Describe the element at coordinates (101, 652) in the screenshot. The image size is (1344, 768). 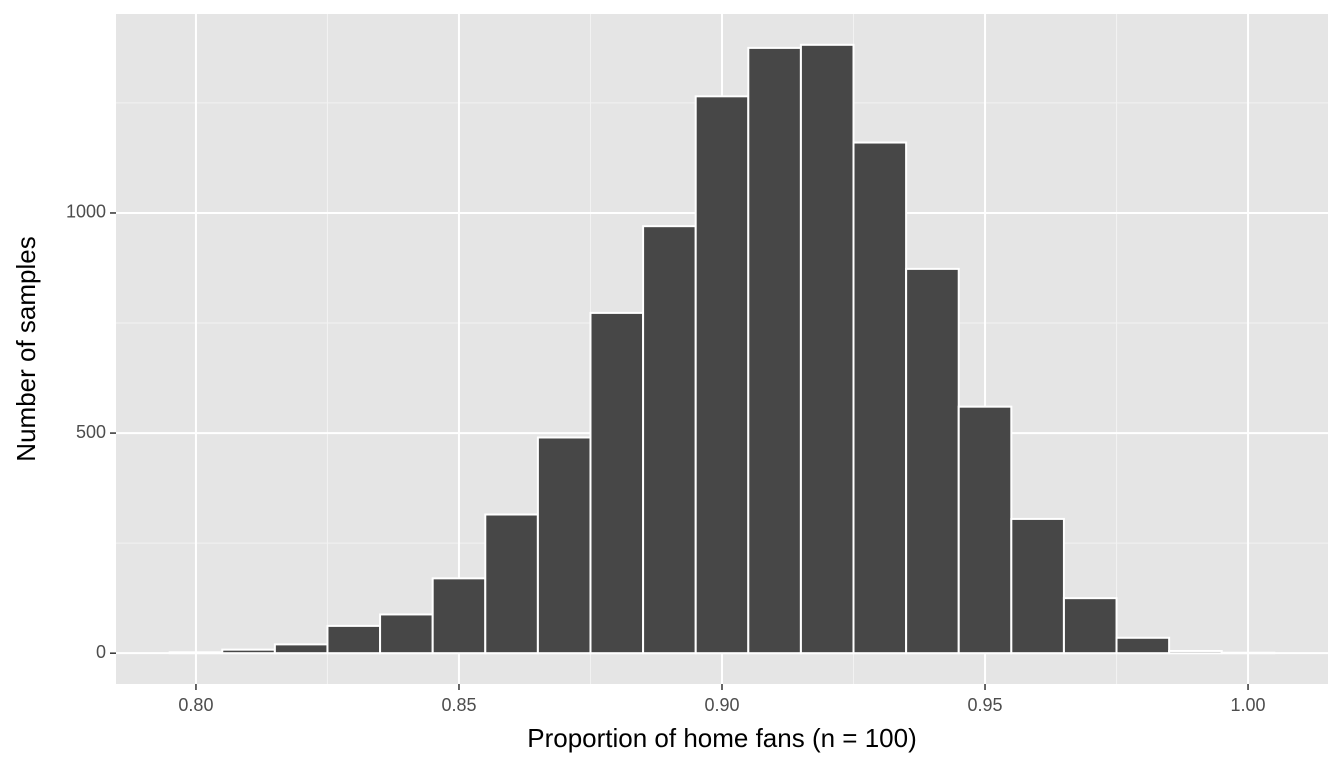
I see `y-tick-label: 0` at that location.